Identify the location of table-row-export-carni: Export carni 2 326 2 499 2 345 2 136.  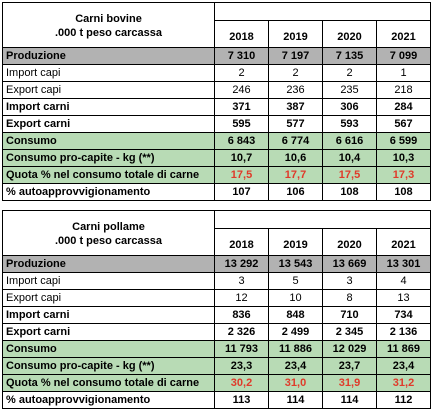
(216, 332).